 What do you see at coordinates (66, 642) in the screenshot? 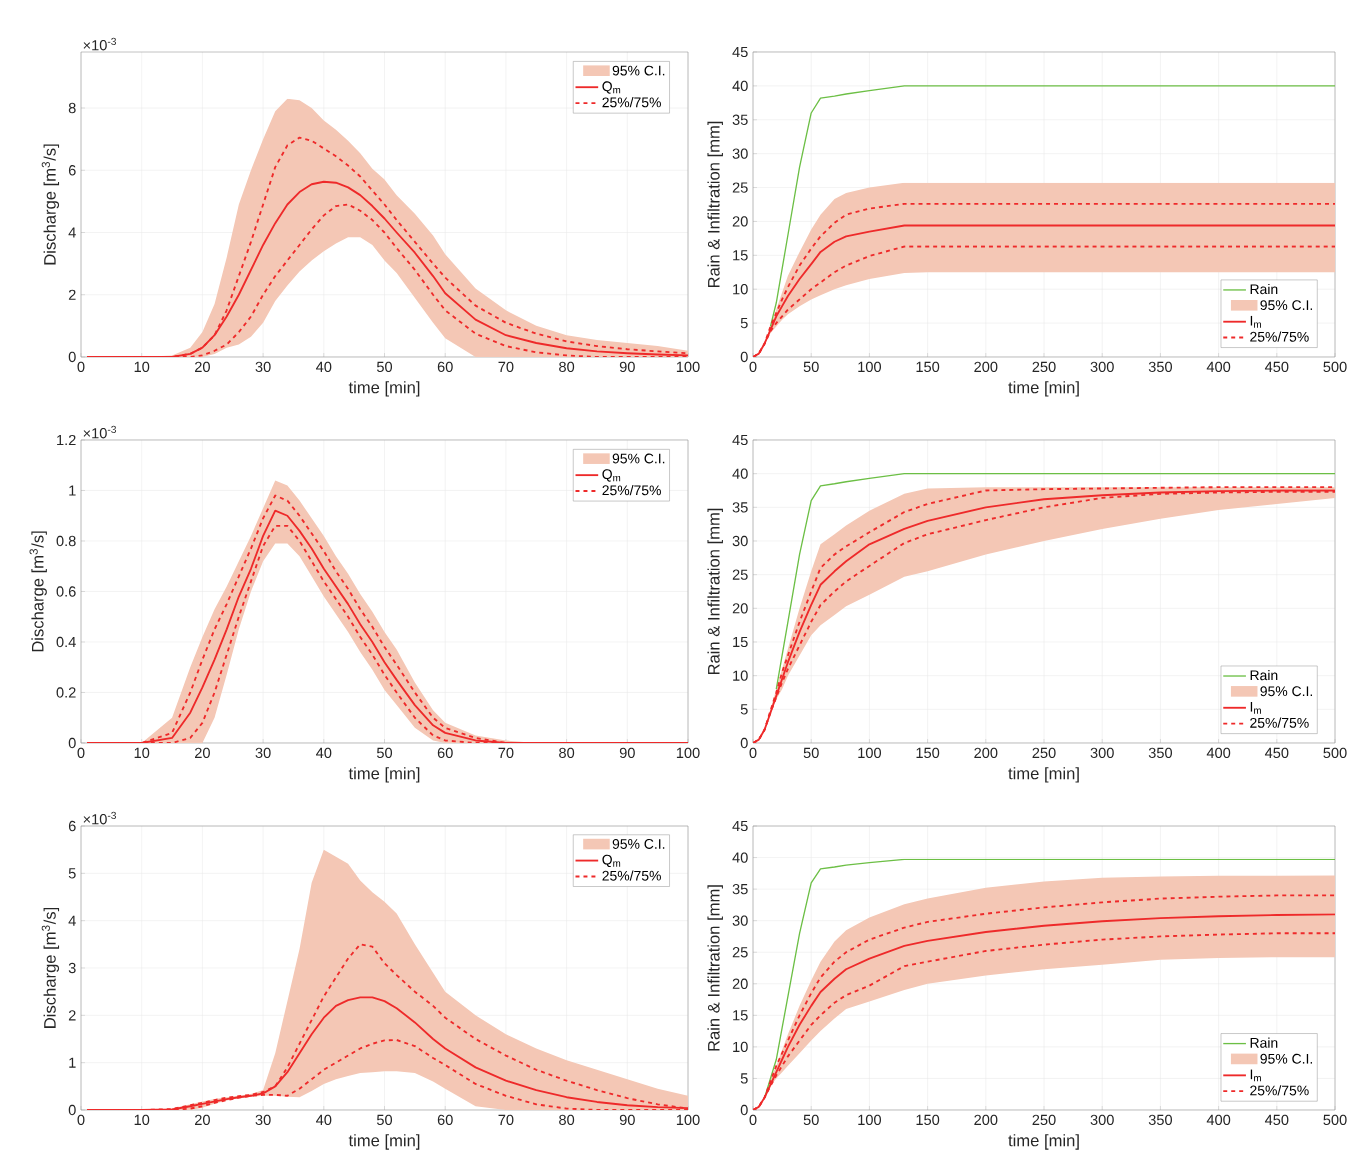
I see `y-tick-label: 0.4` at bounding box center [66, 642].